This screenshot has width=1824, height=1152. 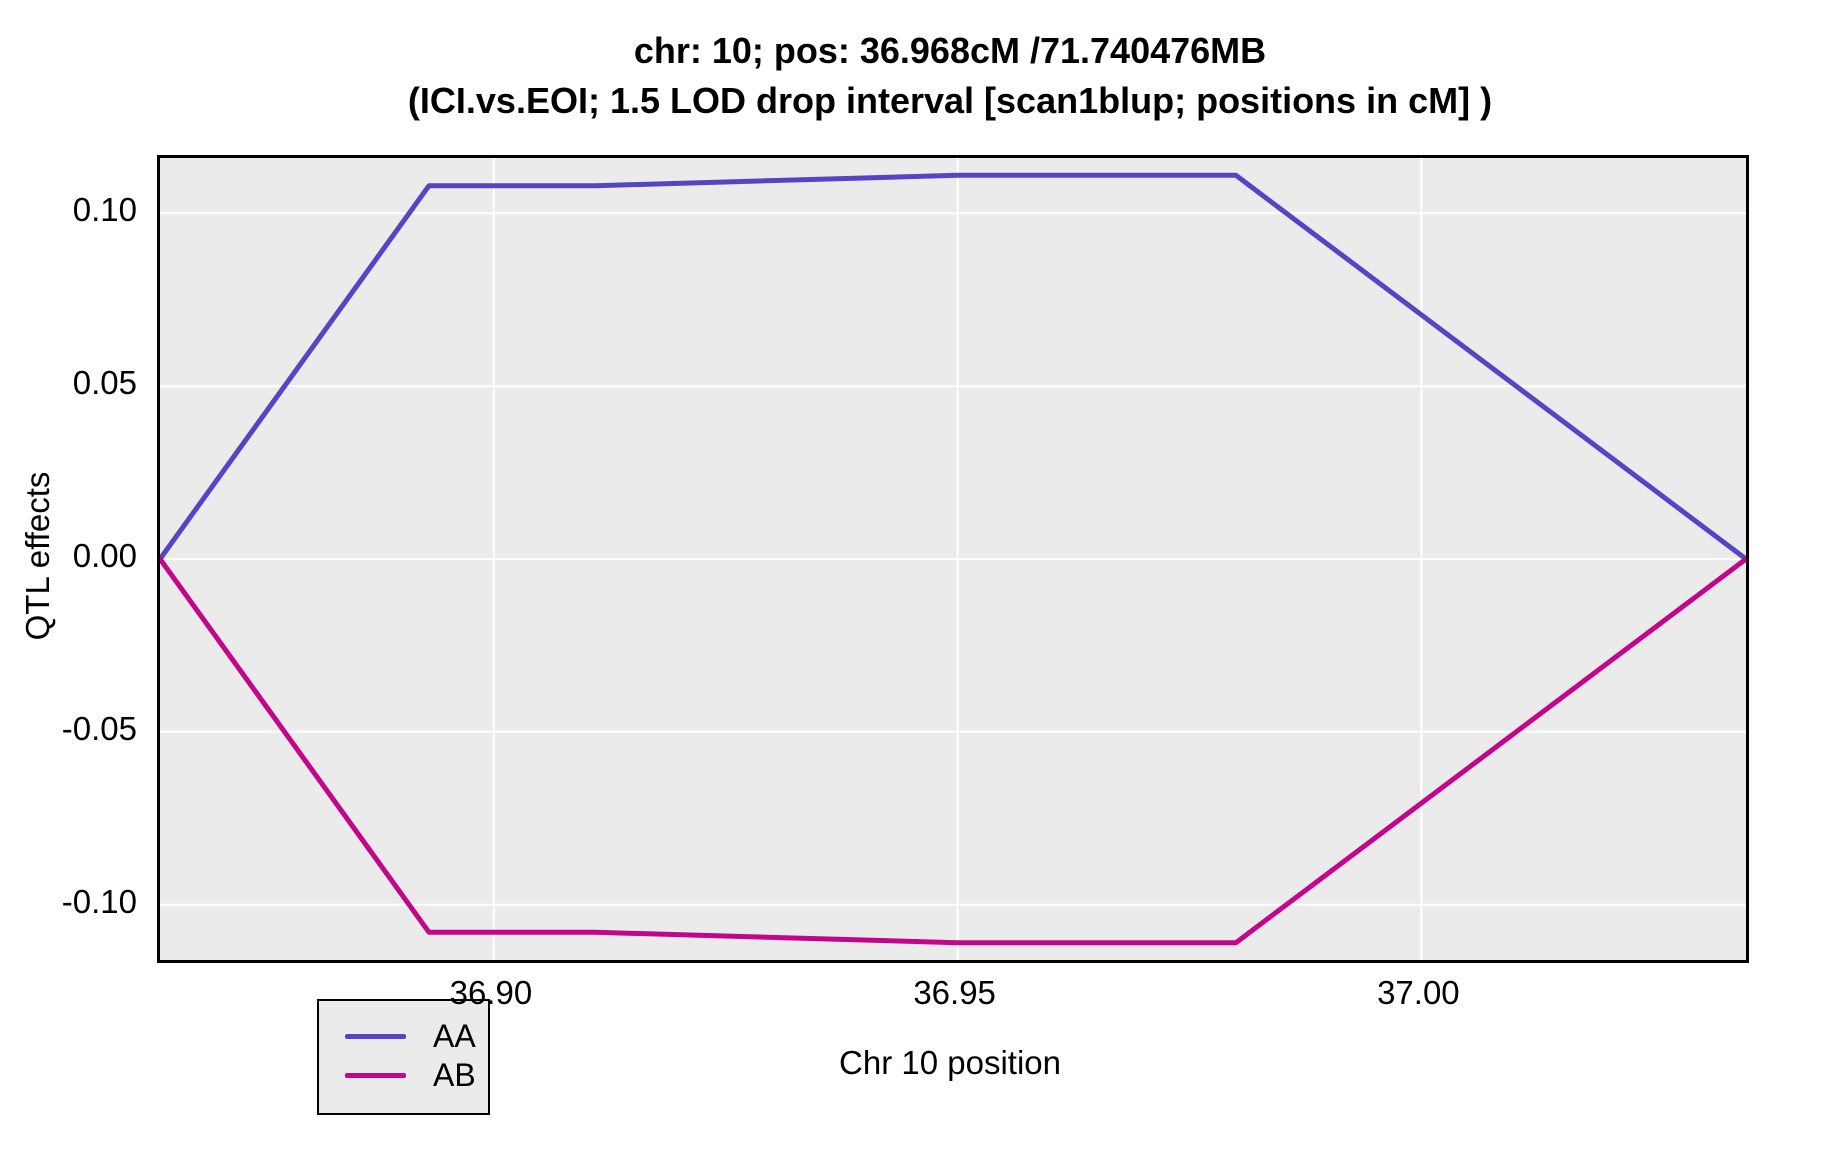 What do you see at coordinates (37, 556) in the screenshot?
I see `y-axis-title: QTL effects` at bounding box center [37, 556].